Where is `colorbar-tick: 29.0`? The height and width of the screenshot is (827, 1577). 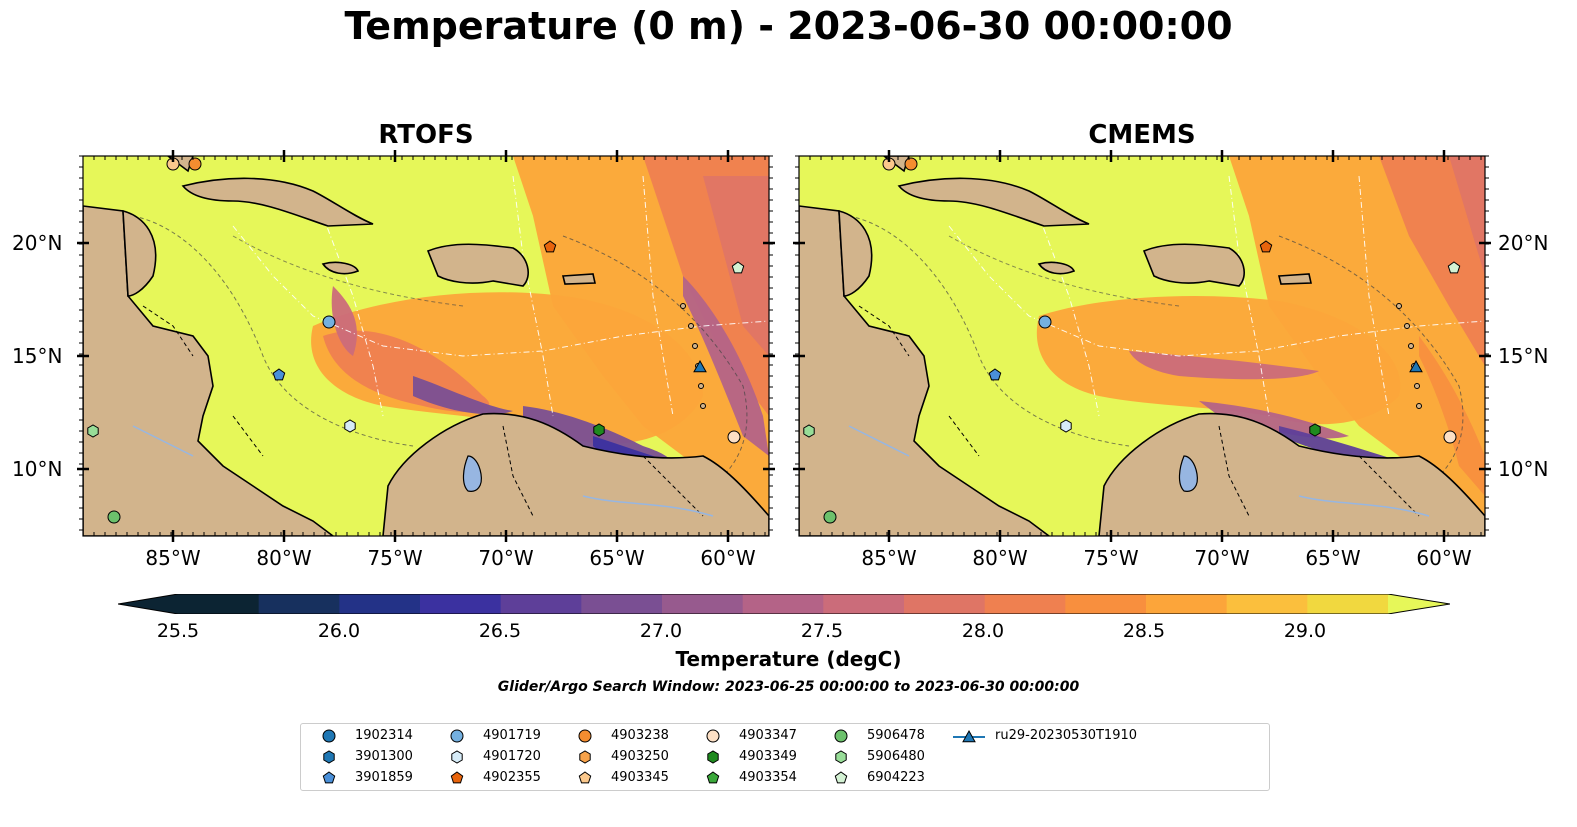 colorbar-tick: 29.0 is located at coordinates (1305, 631).